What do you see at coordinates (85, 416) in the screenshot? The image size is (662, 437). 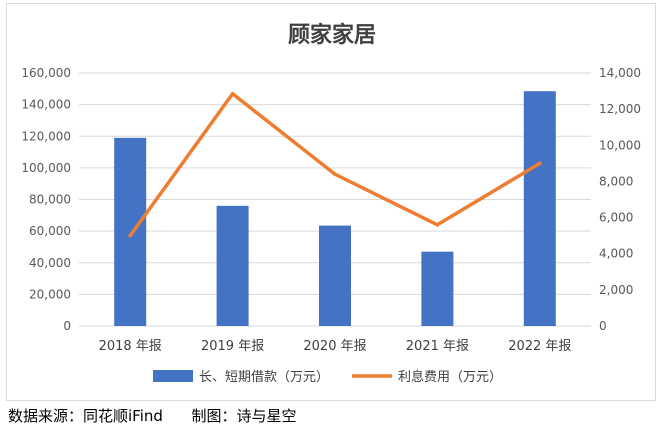 I see `source-text: 数据来源：同花顺iFind` at bounding box center [85, 416].